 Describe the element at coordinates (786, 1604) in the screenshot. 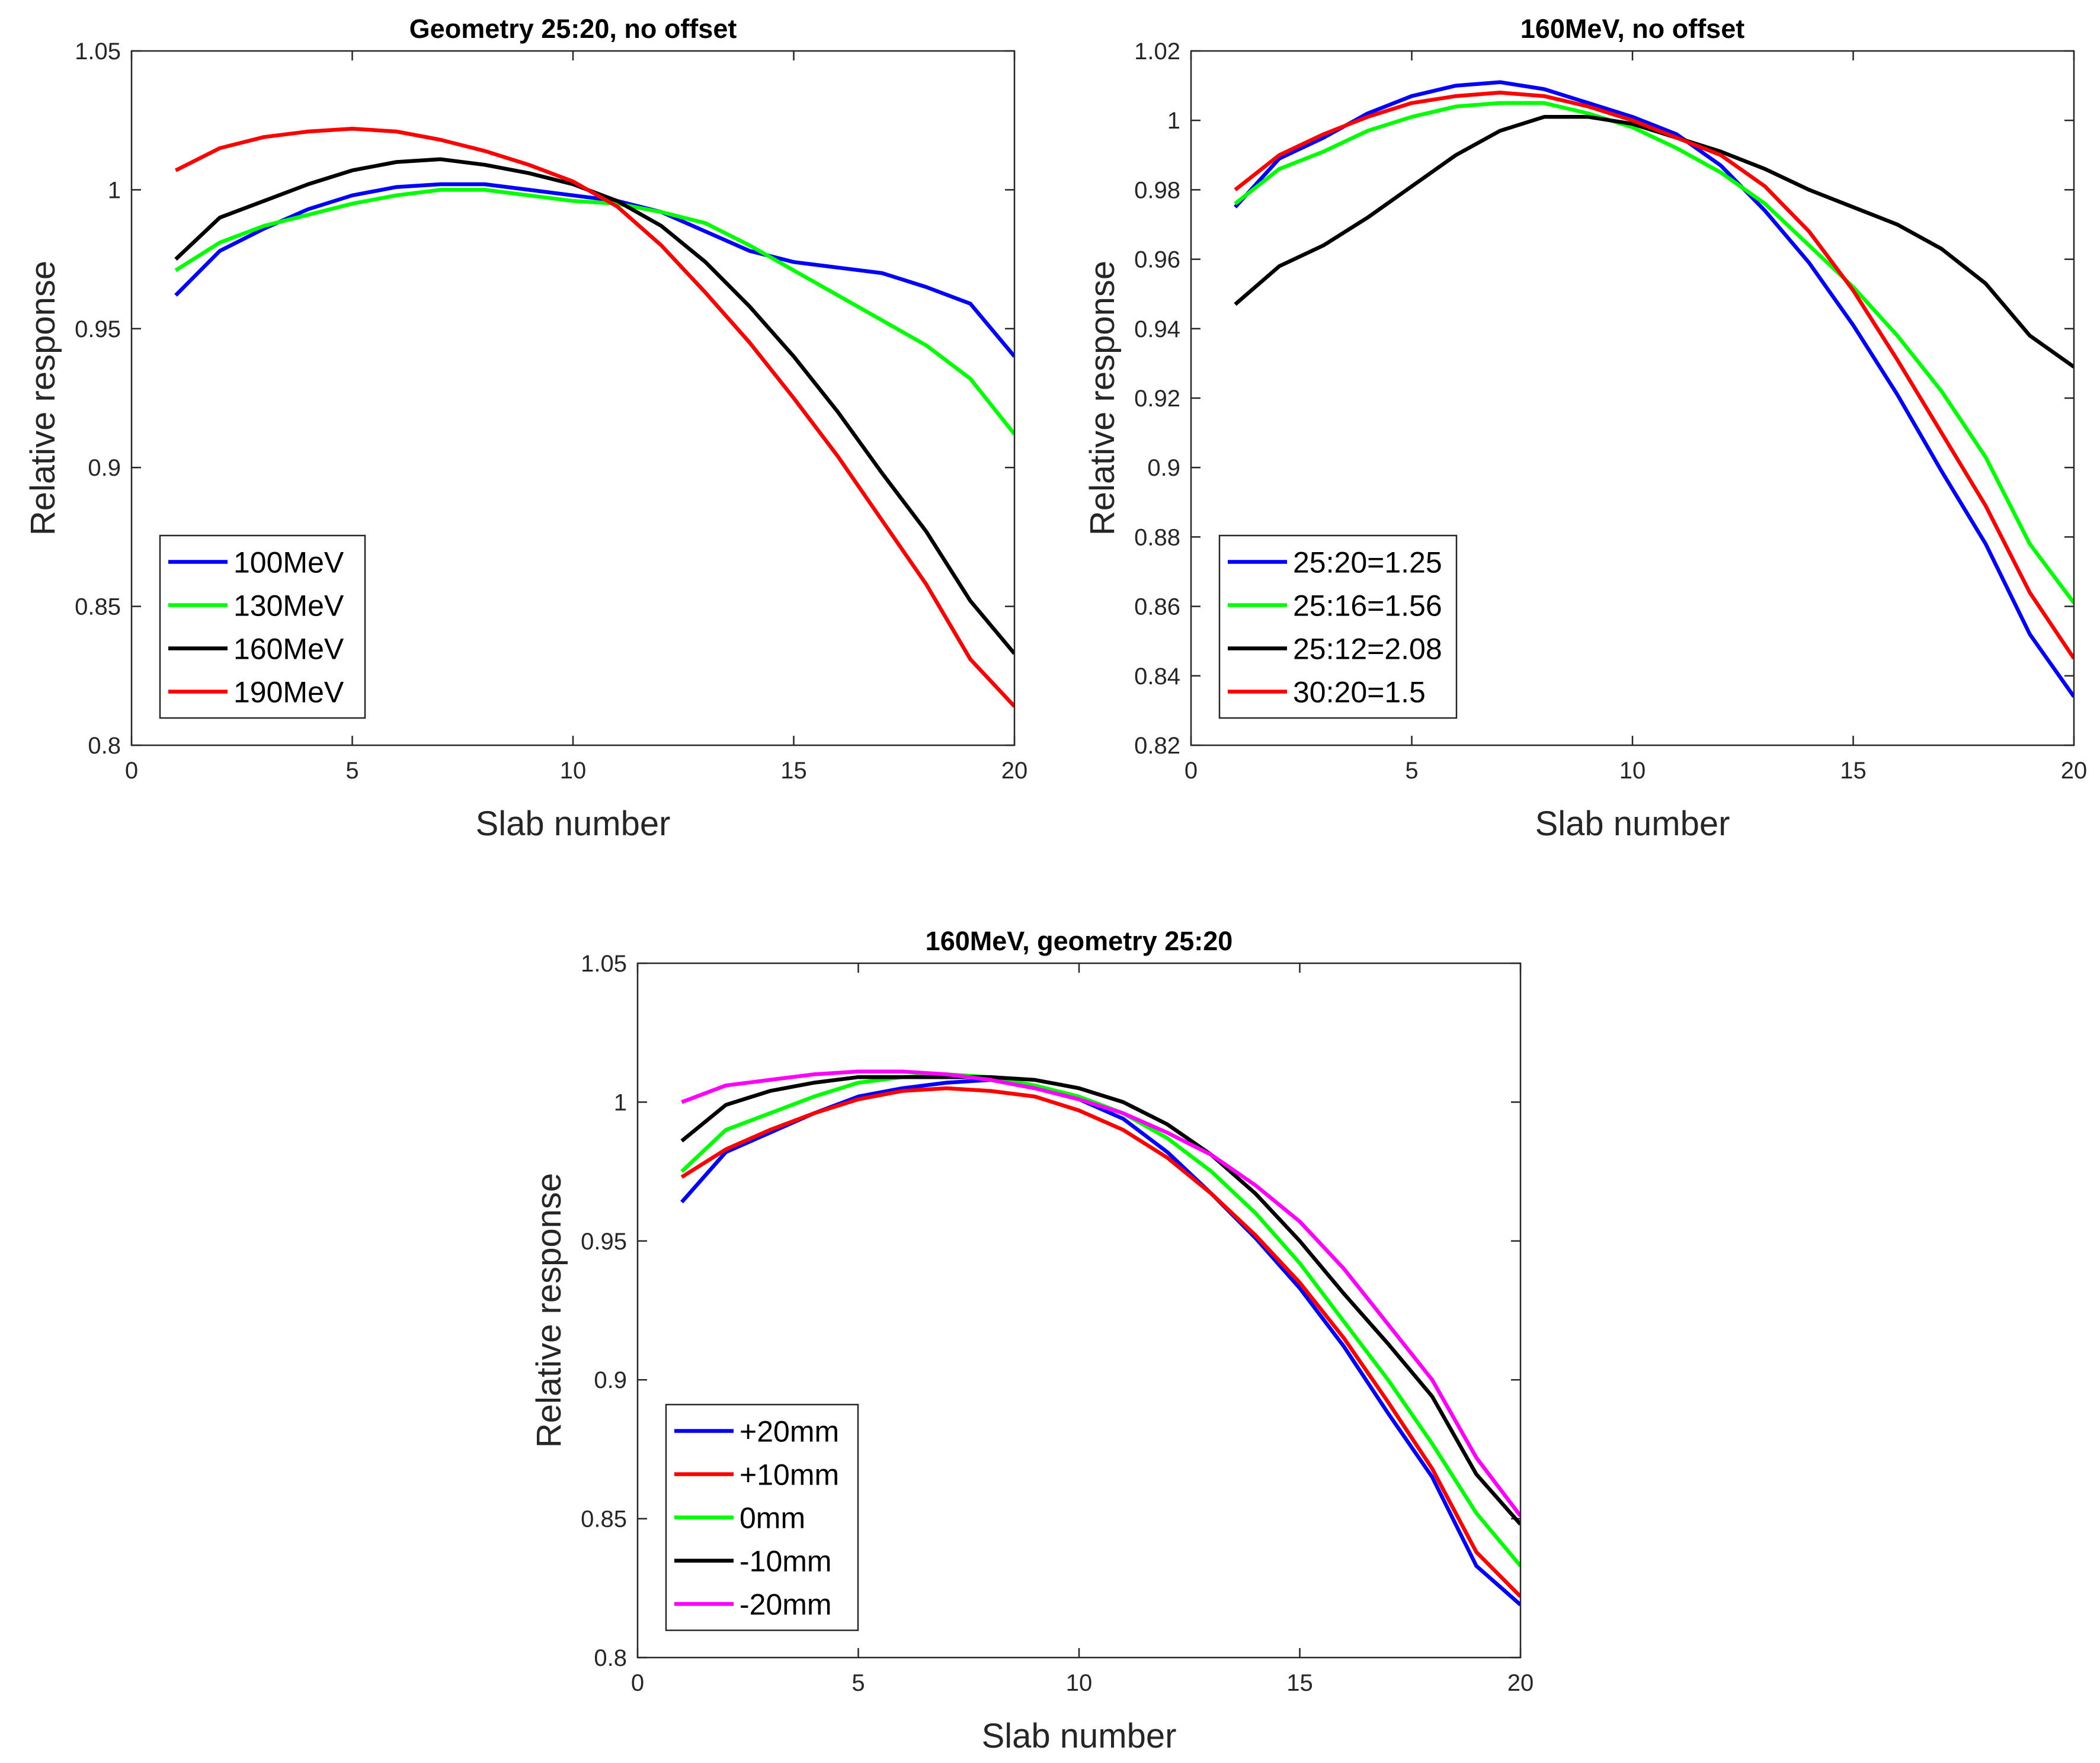

I see `legend-entry: -20mm` at that location.